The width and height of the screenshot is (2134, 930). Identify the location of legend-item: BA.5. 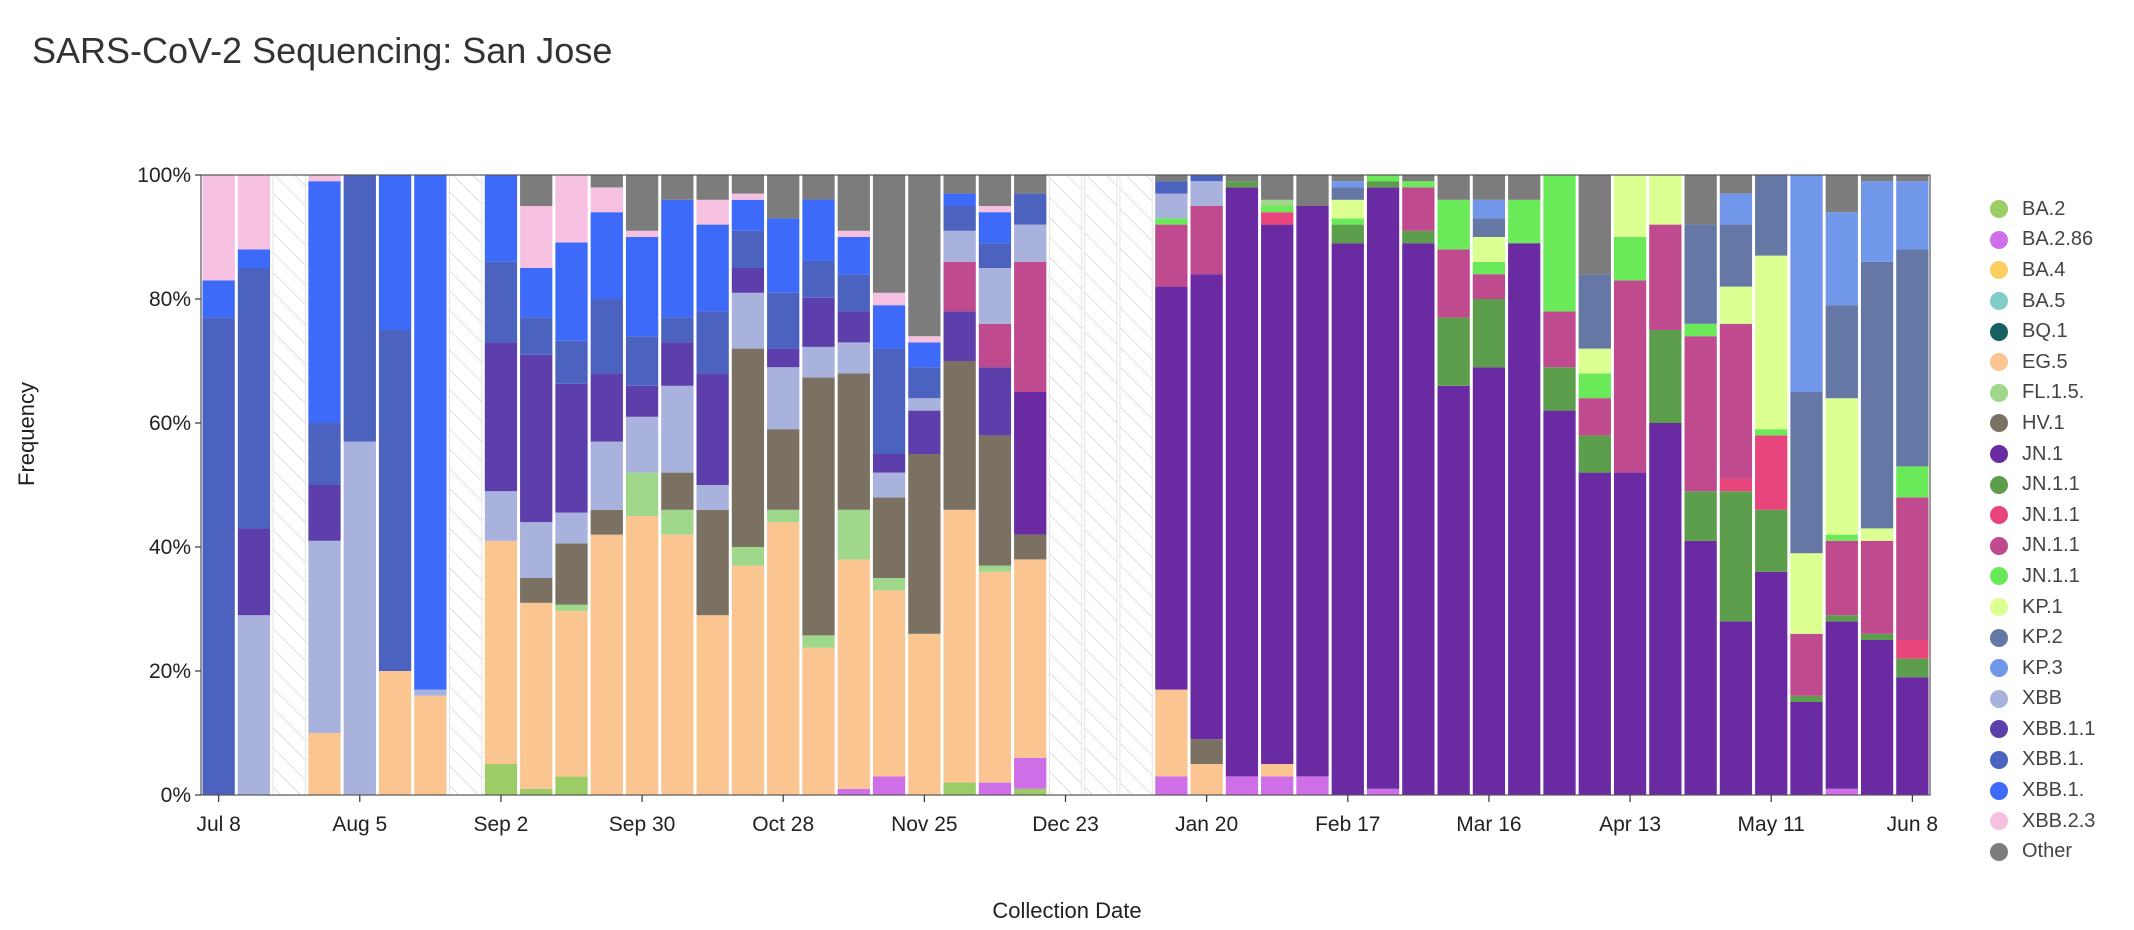
(2060, 301).